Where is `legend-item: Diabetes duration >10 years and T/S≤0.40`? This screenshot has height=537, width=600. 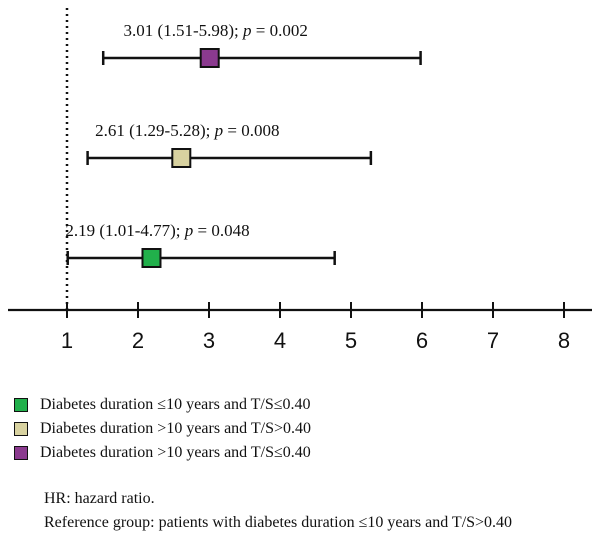 legend-item: Diabetes duration >10 years and T/S≤0.40 is located at coordinates (162, 453).